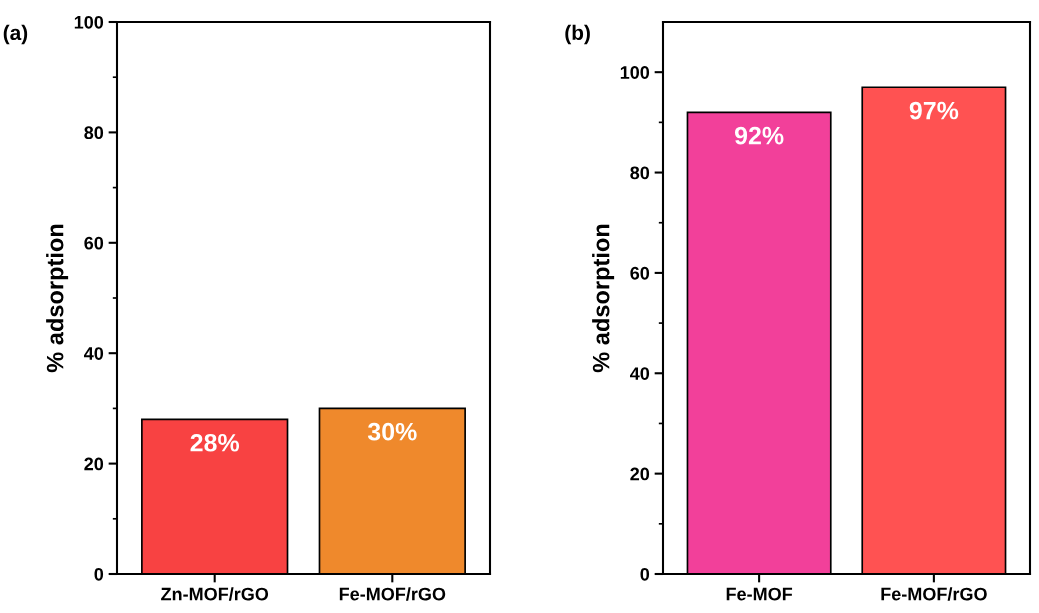 Image resolution: width=1039 pixels, height=613 pixels. What do you see at coordinates (934, 110) in the screenshot?
I see `data-label: 97%` at bounding box center [934, 110].